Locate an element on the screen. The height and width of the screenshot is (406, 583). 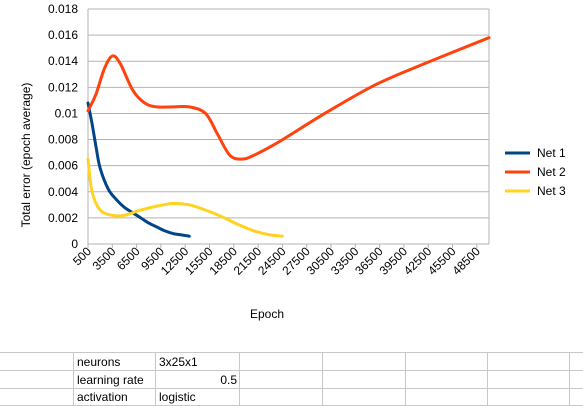
legend: Net 1 Net 2 Net 3 is located at coordinates (535, 172).